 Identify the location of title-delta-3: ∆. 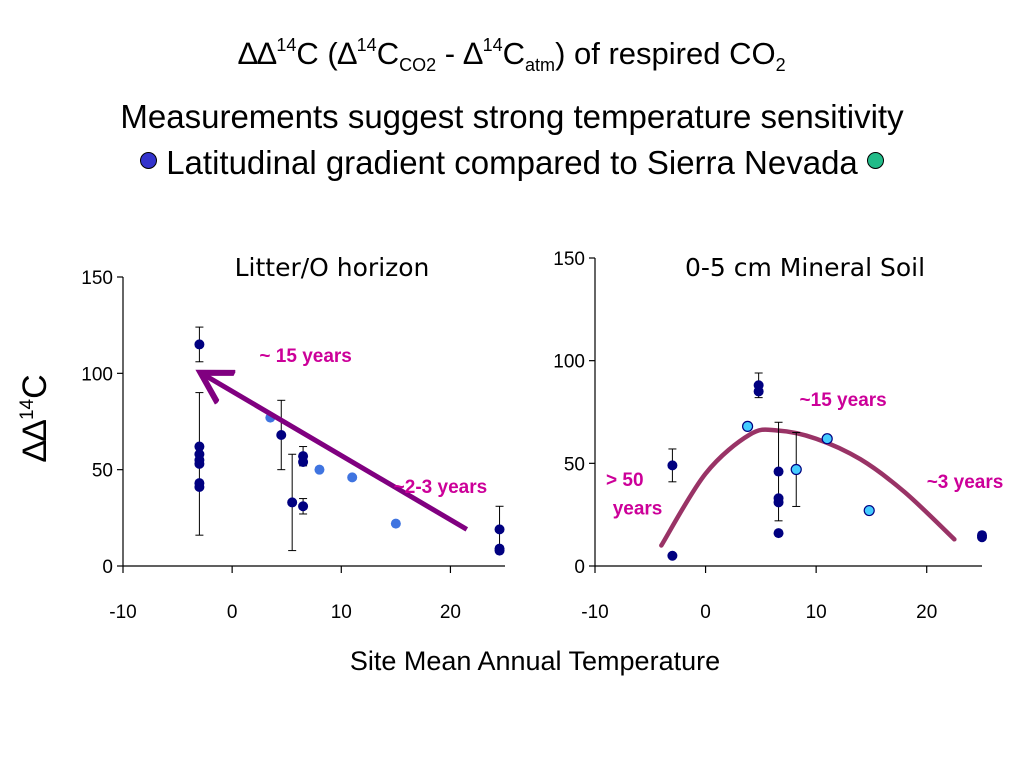
(473, 53).